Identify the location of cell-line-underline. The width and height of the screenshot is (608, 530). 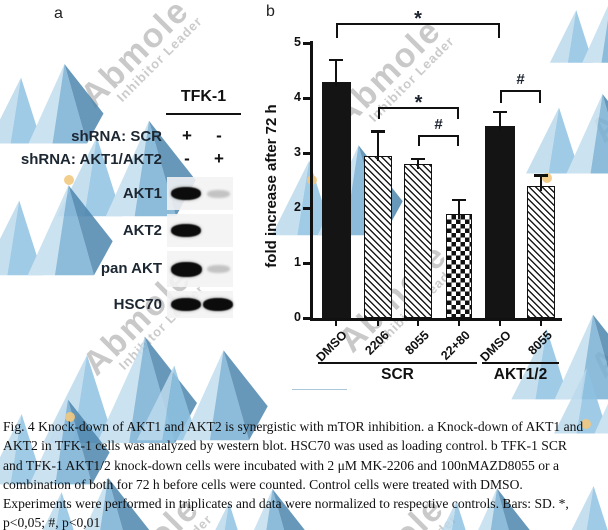
(203, 114).